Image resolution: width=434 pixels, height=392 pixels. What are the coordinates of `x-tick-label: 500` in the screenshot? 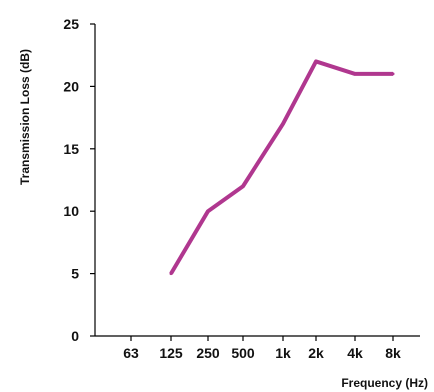 It's located at (243, 353).